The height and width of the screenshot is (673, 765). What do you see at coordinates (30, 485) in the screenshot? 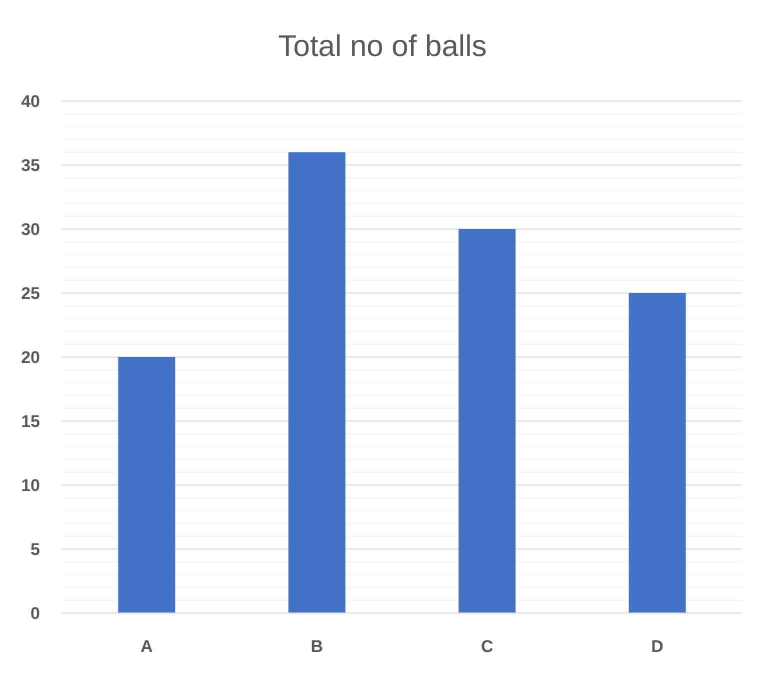
I see `y-tick-label: 10` at bounding box center [30, 485].